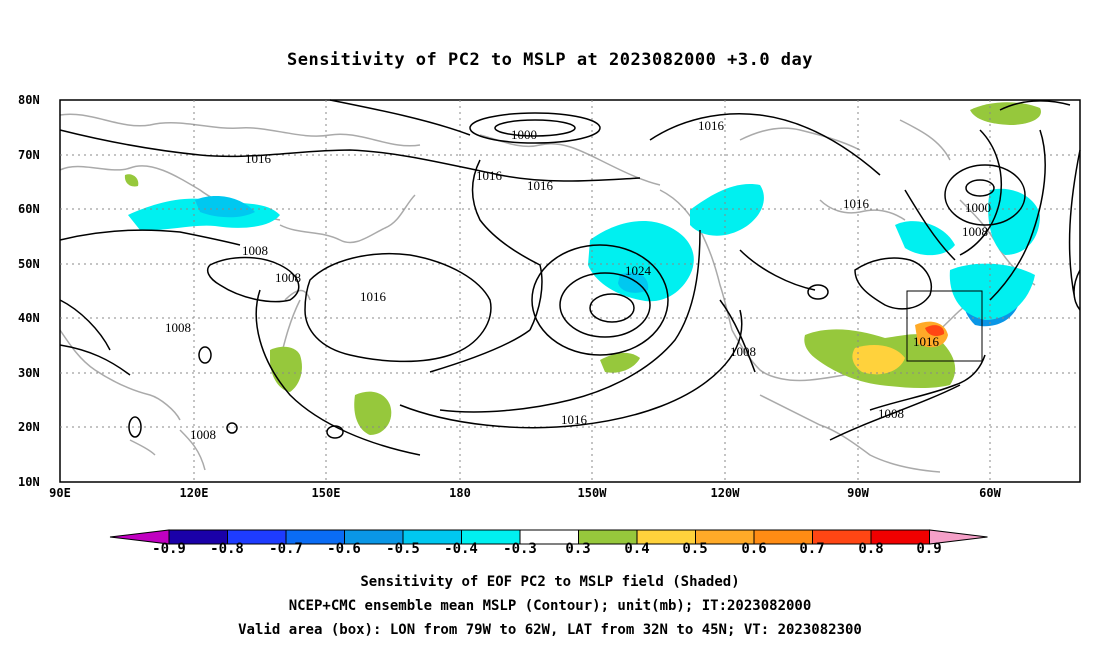  I want to click on lon-label: 180, so click(460, 493).